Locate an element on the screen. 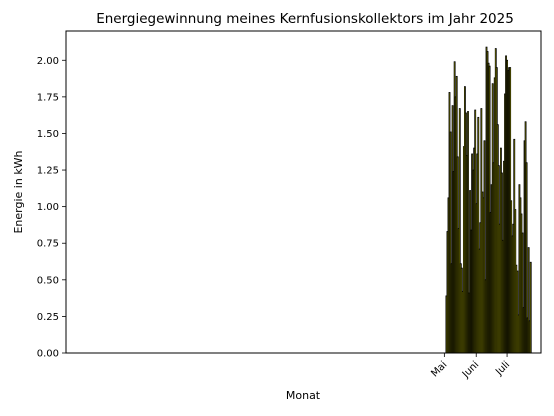  y-tick-label: 1.25 is located at coordinates (48, 171).